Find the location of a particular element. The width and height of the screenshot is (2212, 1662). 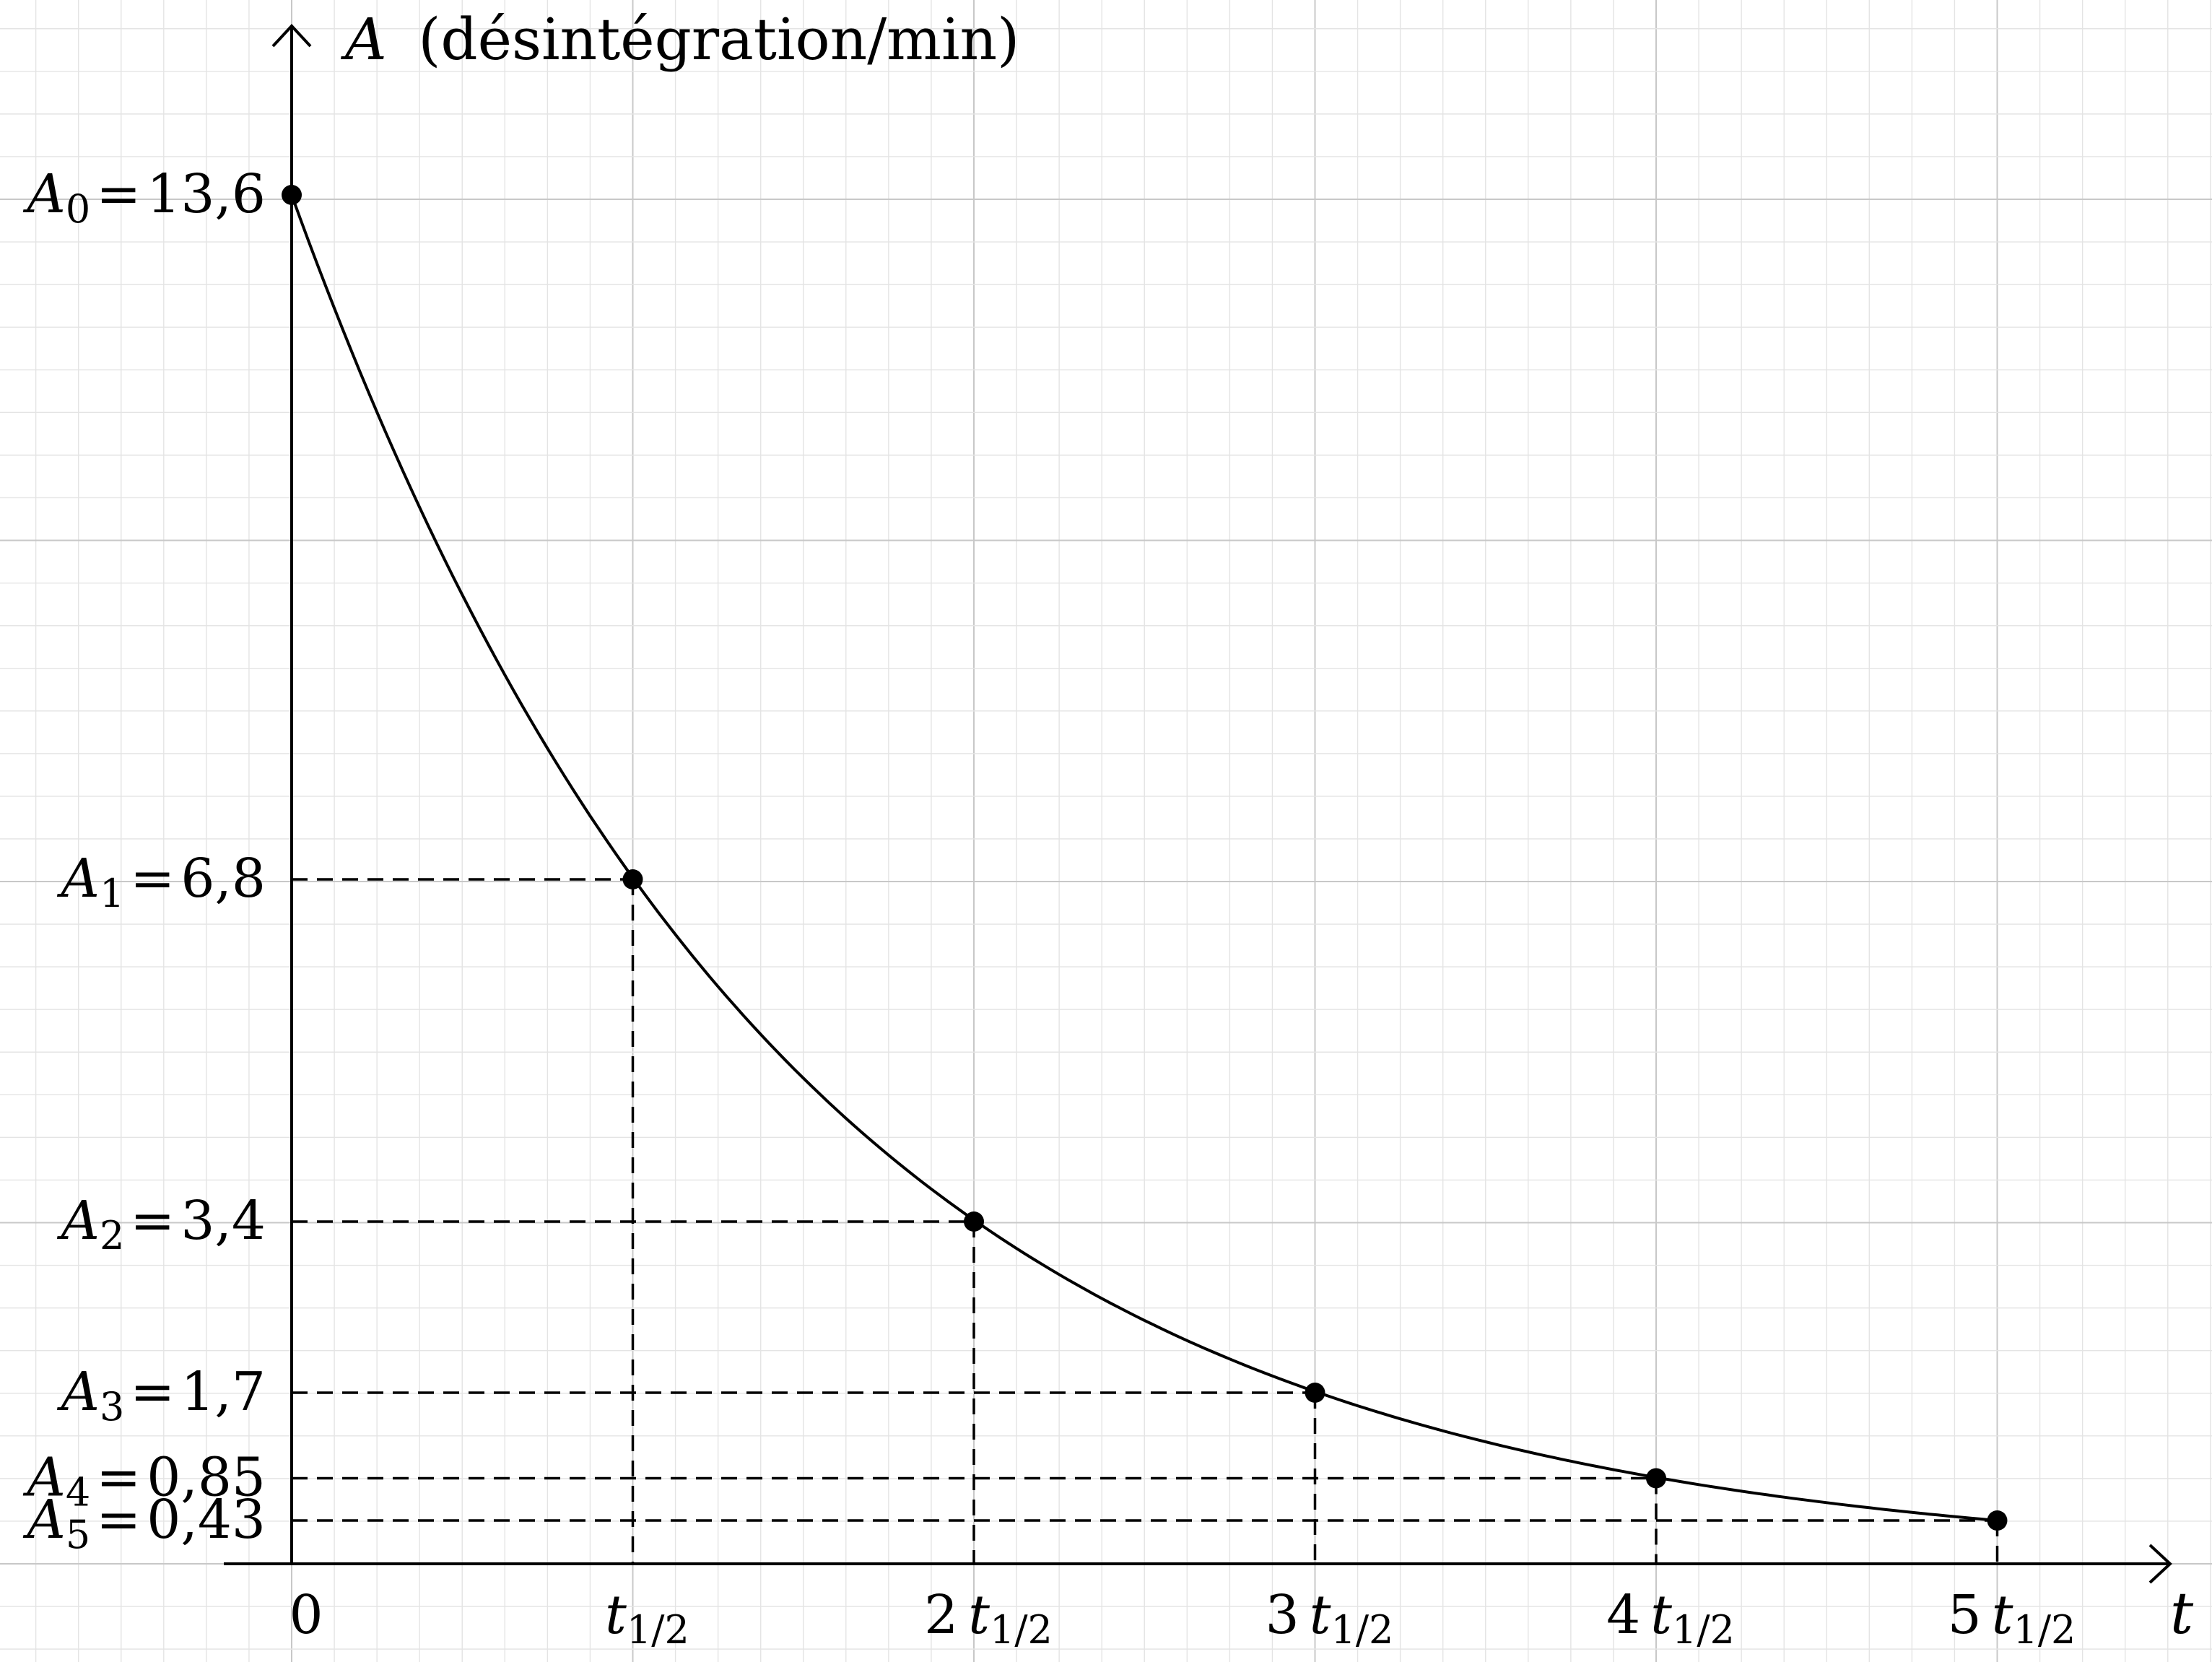

x-tick-coef: 5 is located at coordinates (1965, 1615).